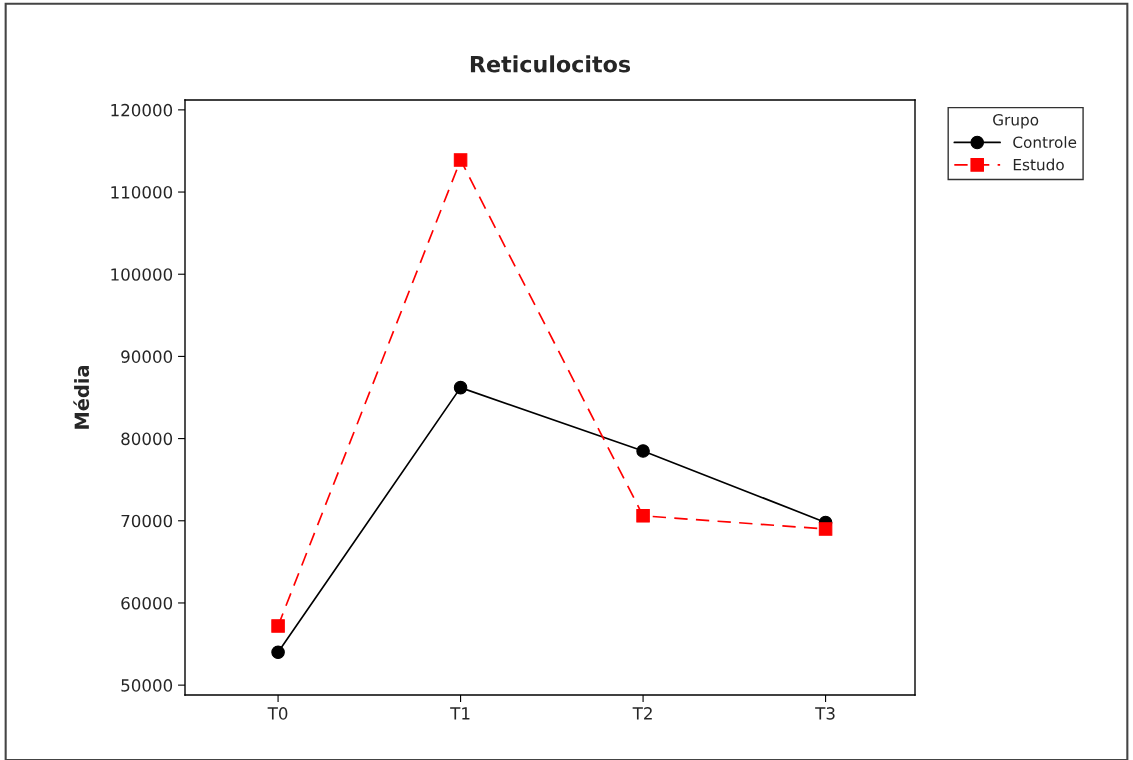 The width and height of the screenshot is (1133, 760). Describe the element at coordinates (142, 110) in the screenshot. I see `y-tick-label: 120000` at that location.